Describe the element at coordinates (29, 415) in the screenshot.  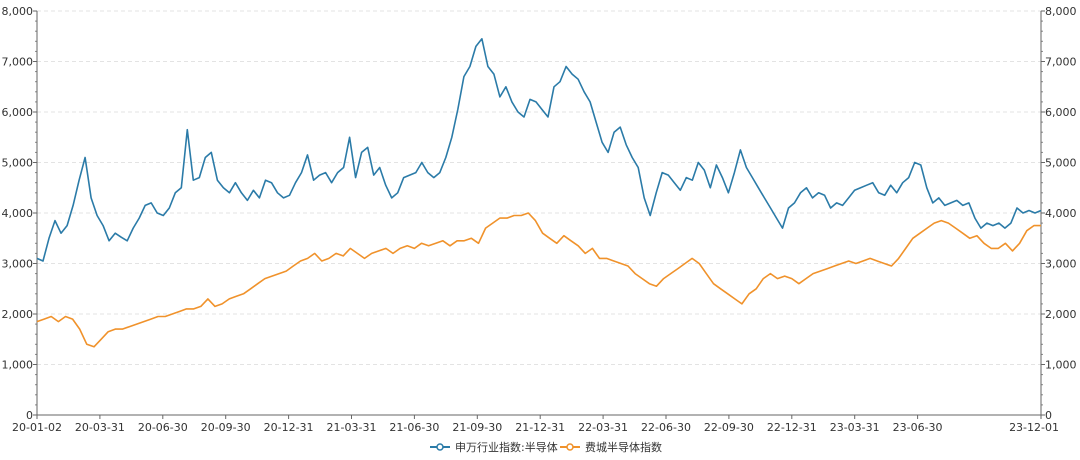
I see `y-tick-label-left: 0` at that location.